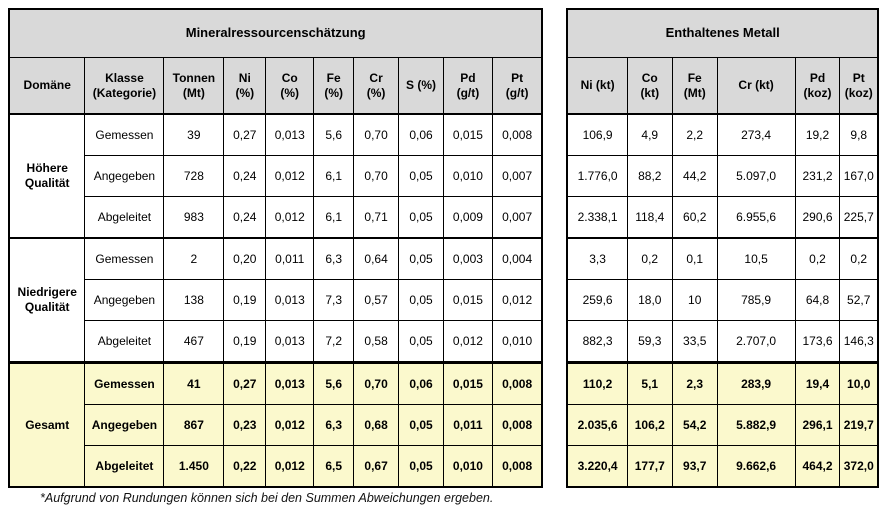 The height and width of the screenshot is (505, 879). I want to click on table-row: 259,6 18,0 10 785,9 64,8 52,7, so click(722, 300).